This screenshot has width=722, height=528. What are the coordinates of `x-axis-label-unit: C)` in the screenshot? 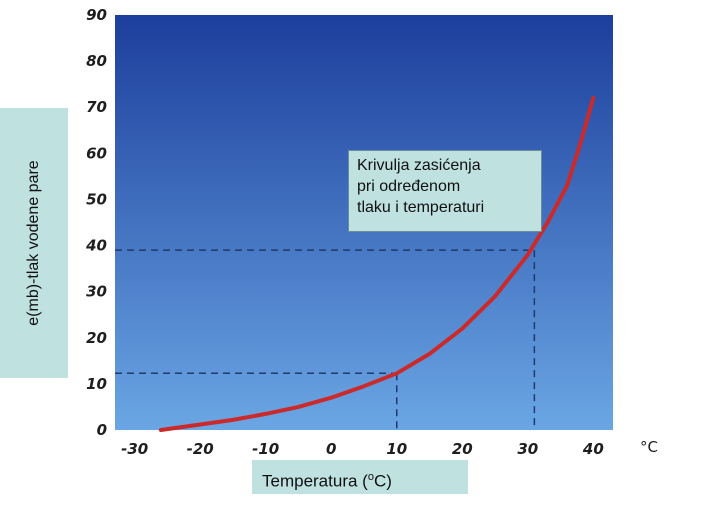 It's located at (382, 481).